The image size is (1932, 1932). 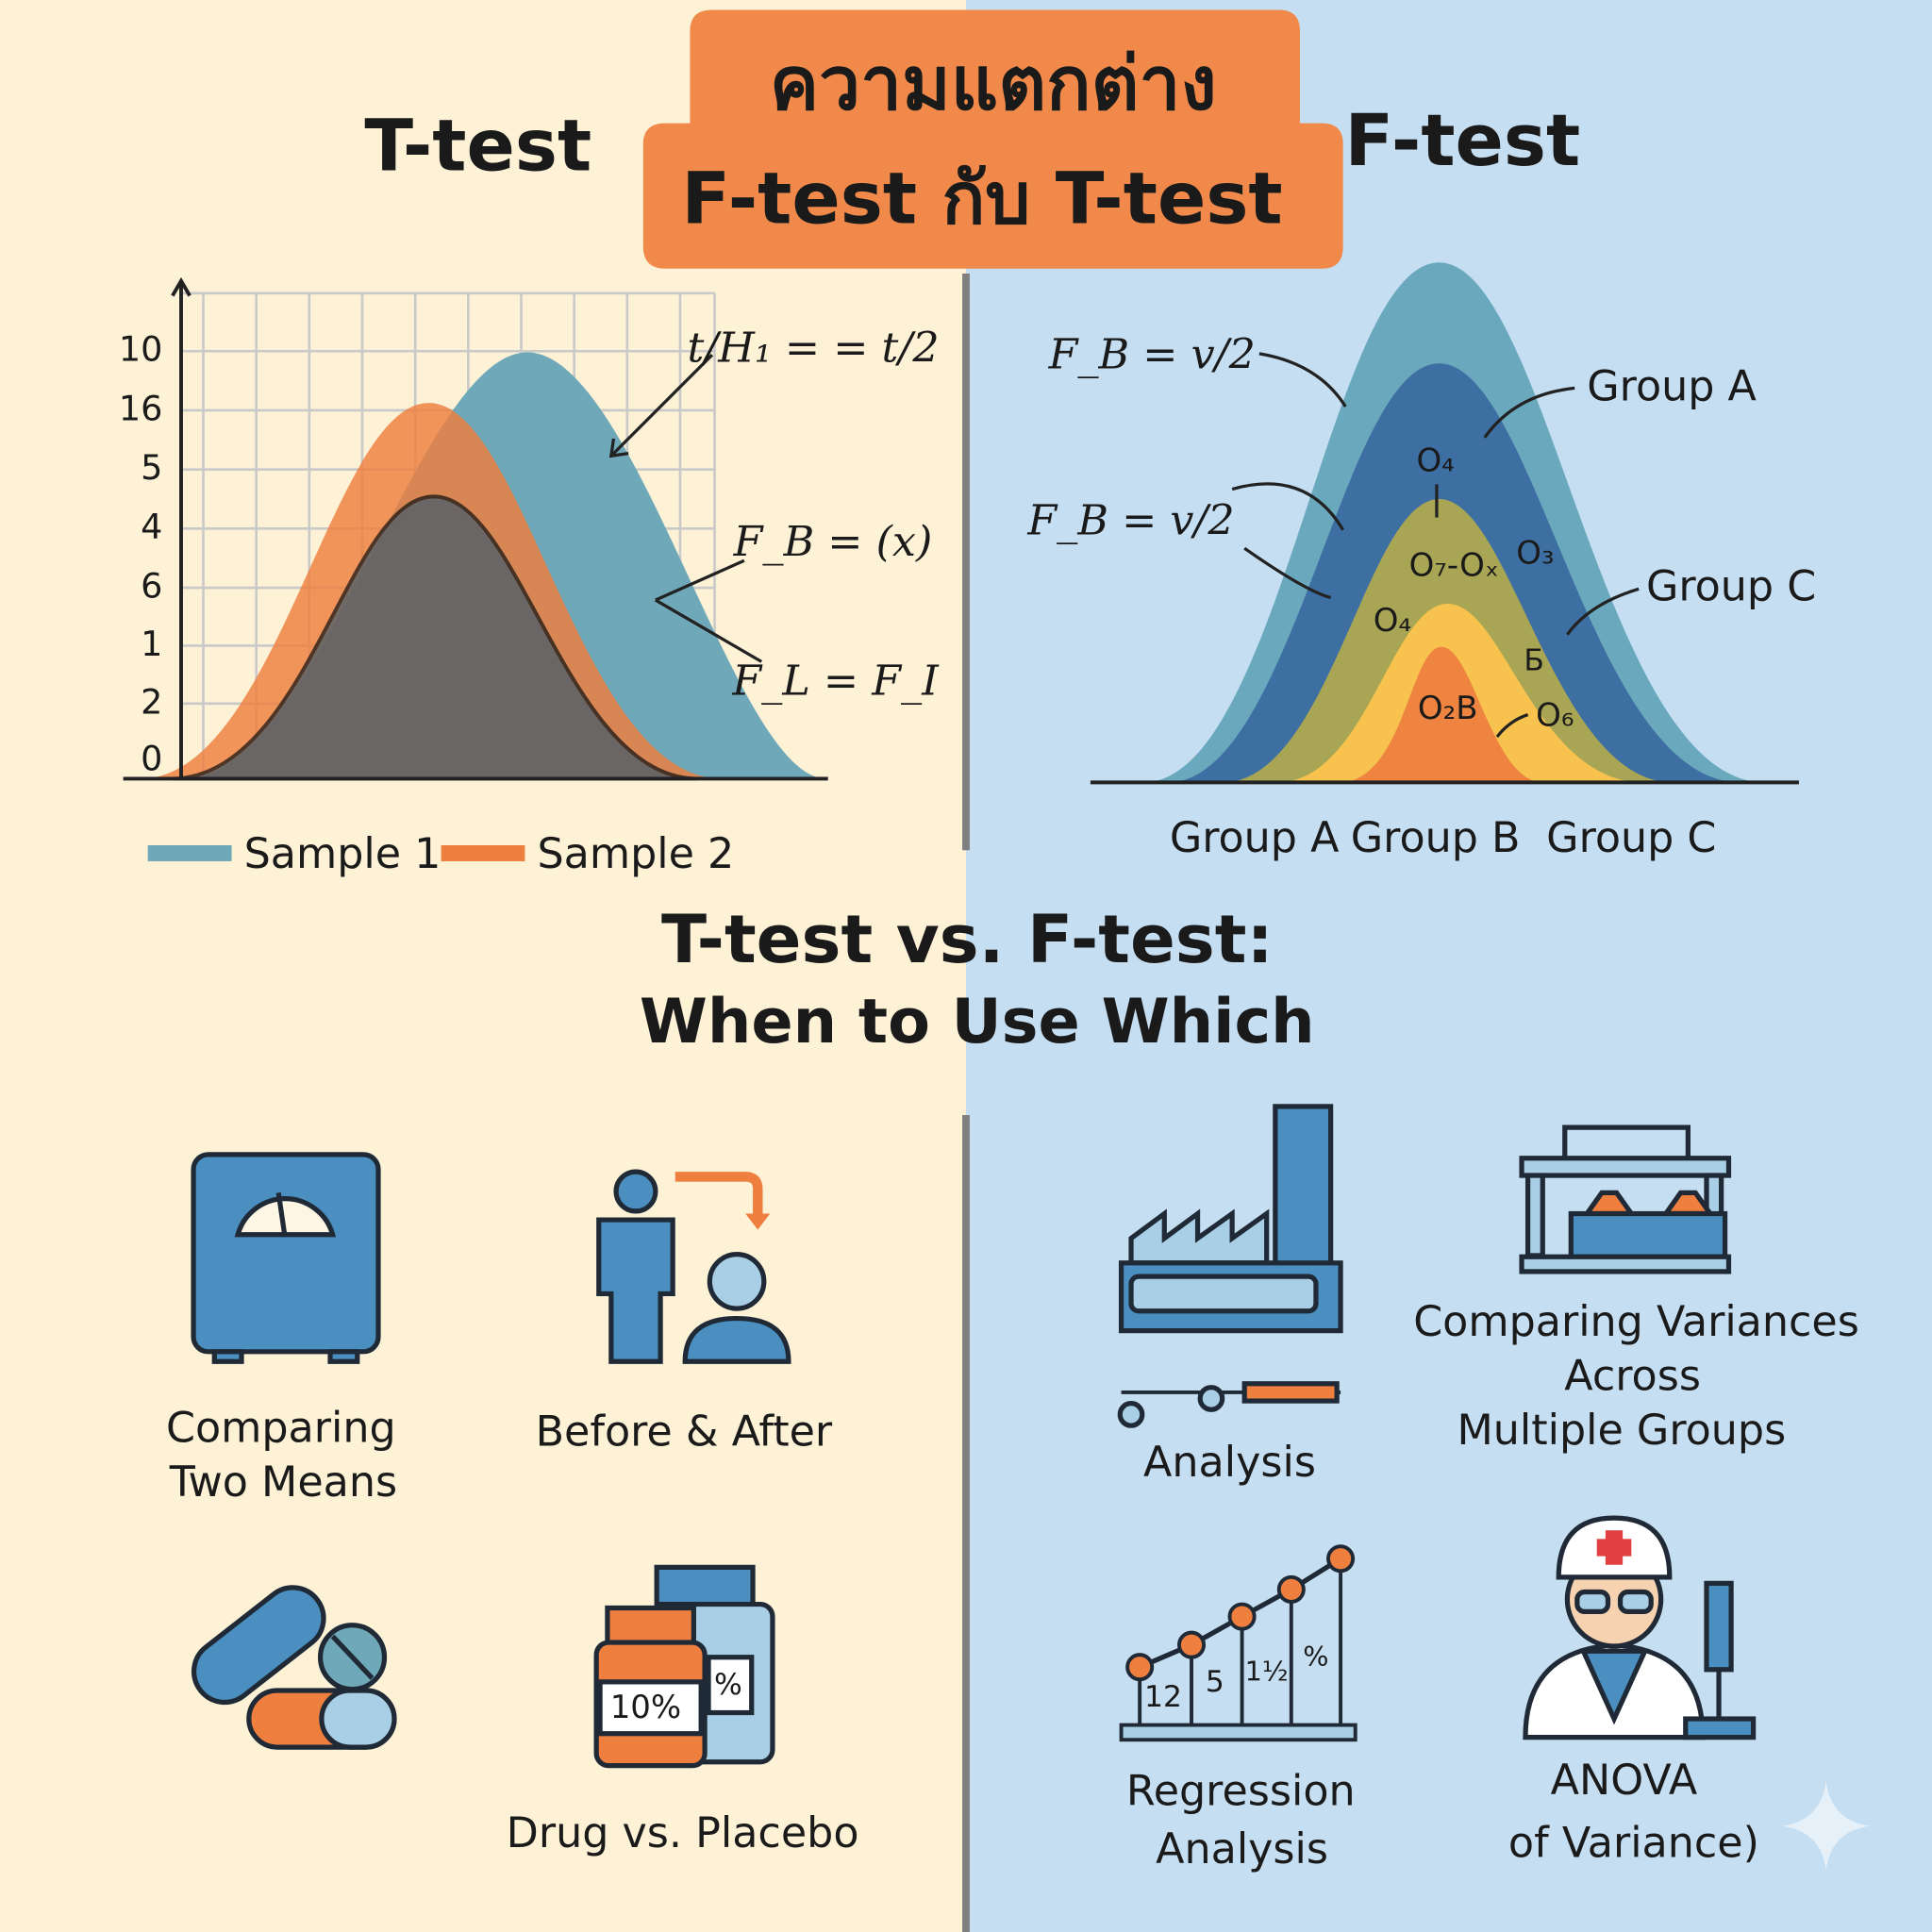 I want to click on x-label: Group B, so click(x=1436, y=838).